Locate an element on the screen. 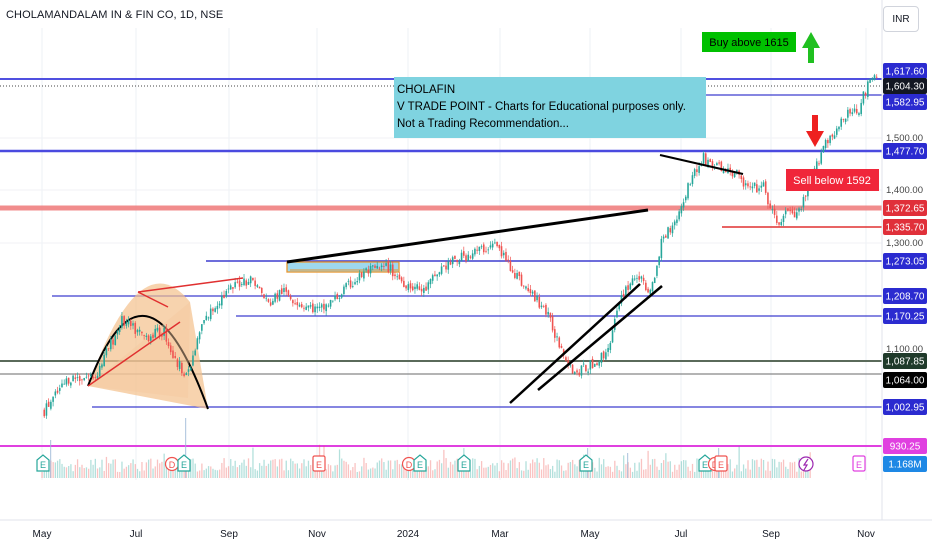 This screenshot has width=932, height=550. y-tick-label: 1,400.00 is located at coordinates (904, 190).